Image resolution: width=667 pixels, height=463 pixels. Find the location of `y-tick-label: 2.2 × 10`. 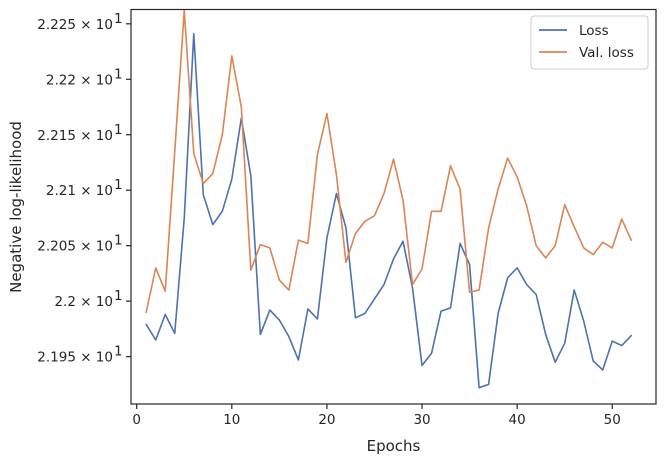

y-tick-label: 2.2 × 10 is located at coordinates (83, 302).